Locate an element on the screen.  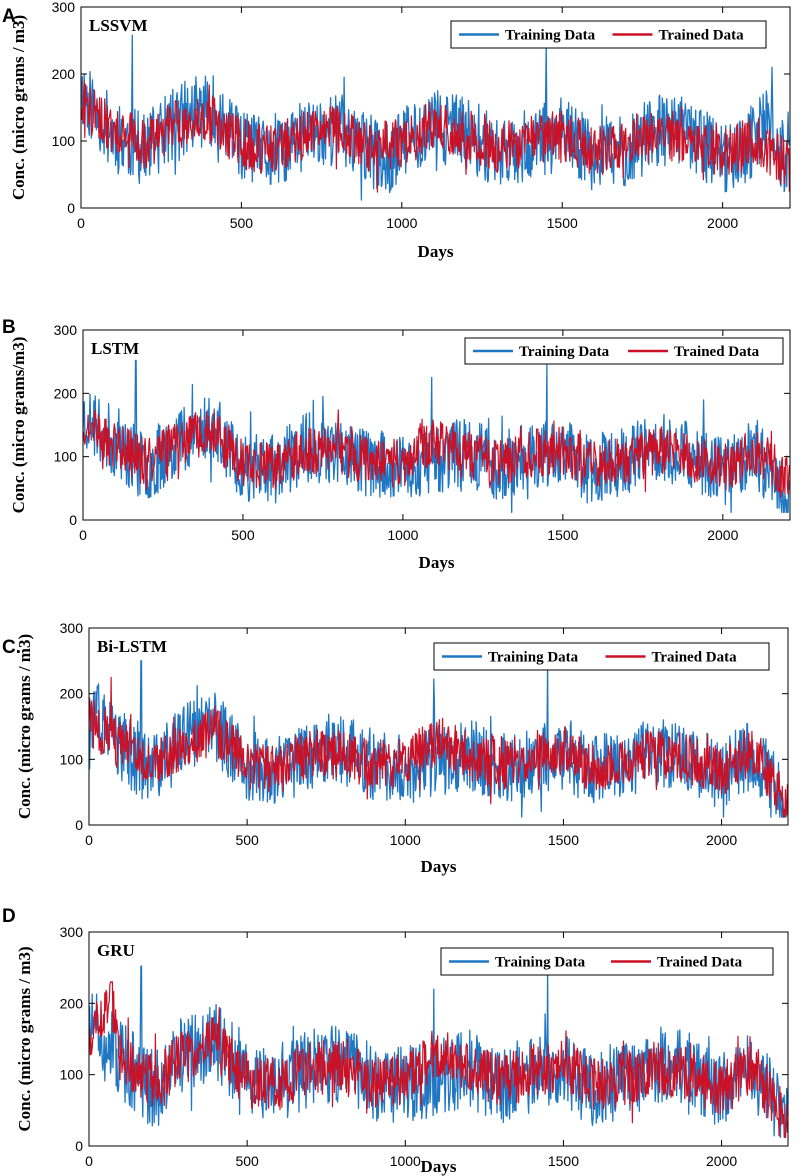
model-title: LSSVM is located at coordinates (118, 25).